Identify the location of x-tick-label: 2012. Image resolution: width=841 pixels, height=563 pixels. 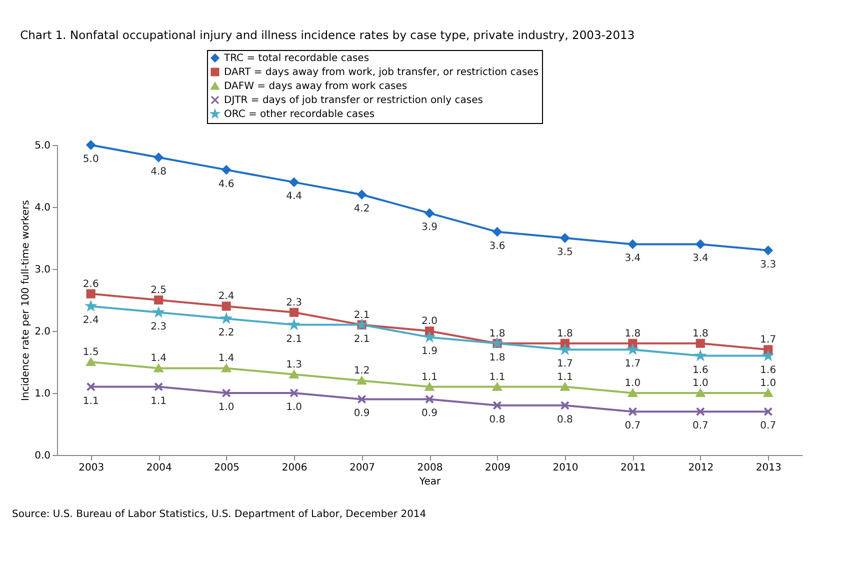
(701, 468).